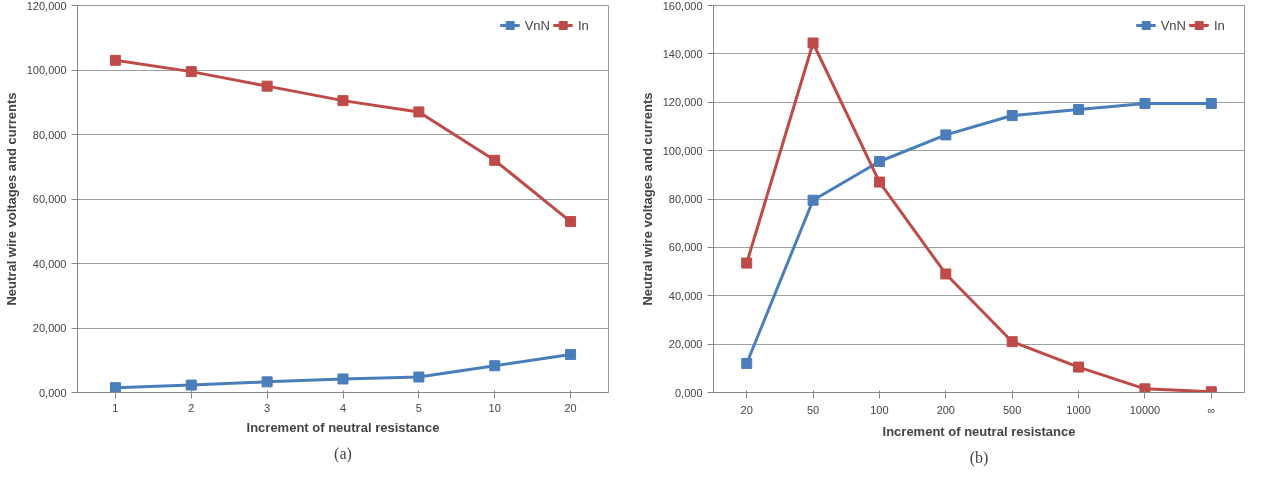  Describe the element at coordinates (1078, 409) in the screenshot. I see `x-tick-label: 1000` at that location.